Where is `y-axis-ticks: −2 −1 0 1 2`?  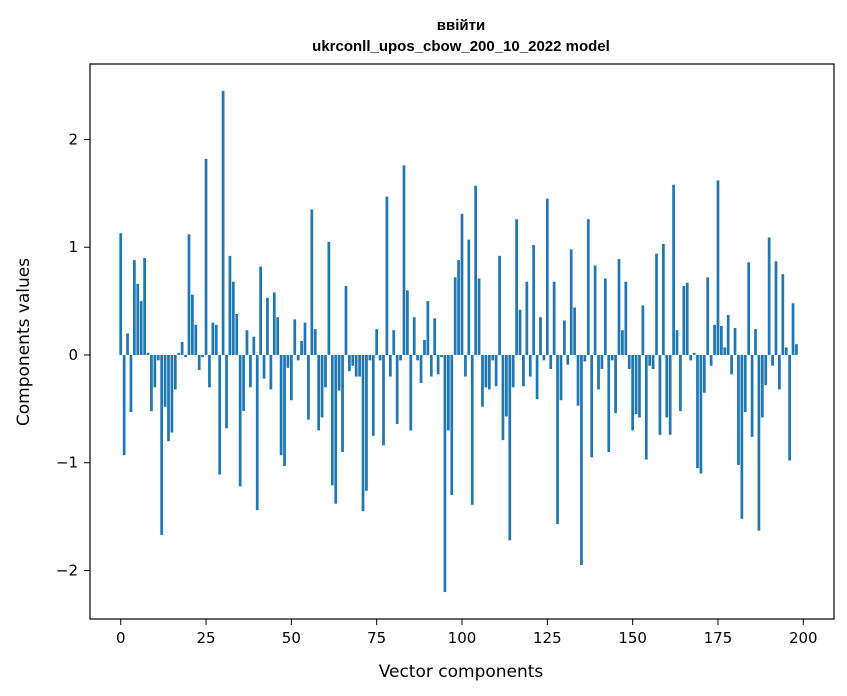 y-axis-ticks: −2 −1 0 1 2 is located at coordinates (73, 355).